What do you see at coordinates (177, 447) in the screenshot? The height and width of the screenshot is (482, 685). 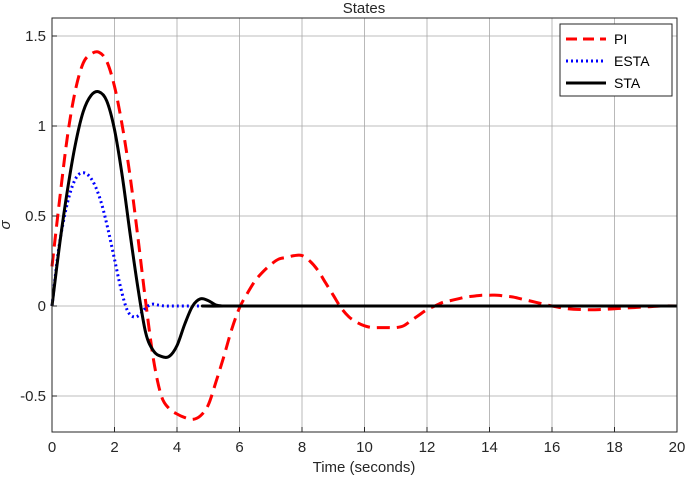 I see `x-tick-label: 4` at bounding box center [177, 447].